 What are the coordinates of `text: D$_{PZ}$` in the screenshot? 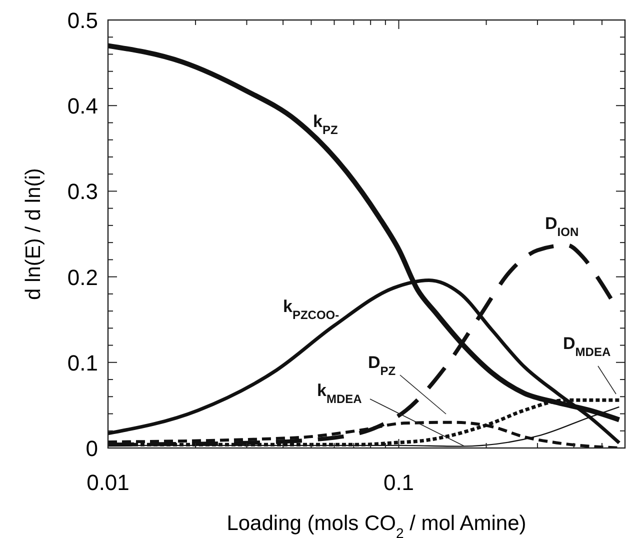 It's located at (382, 365).